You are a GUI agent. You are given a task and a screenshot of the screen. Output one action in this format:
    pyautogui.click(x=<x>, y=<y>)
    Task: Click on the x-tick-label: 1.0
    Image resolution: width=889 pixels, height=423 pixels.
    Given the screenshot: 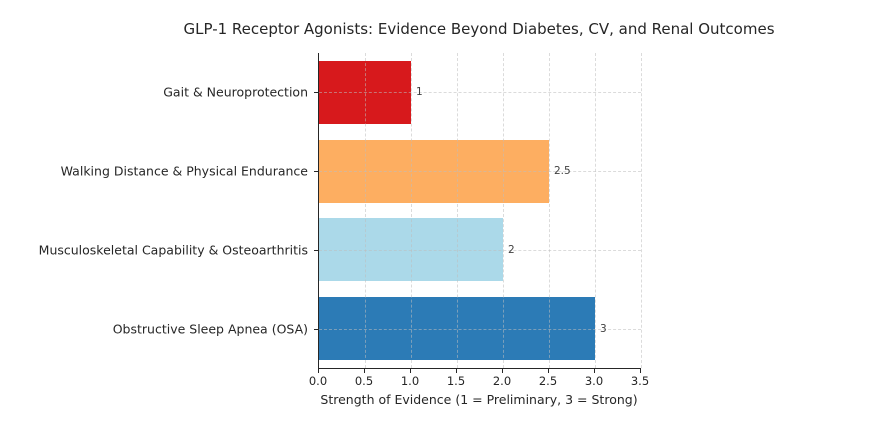 What is the action you would take?
    pyautogui.click(x=410, y=381)
    